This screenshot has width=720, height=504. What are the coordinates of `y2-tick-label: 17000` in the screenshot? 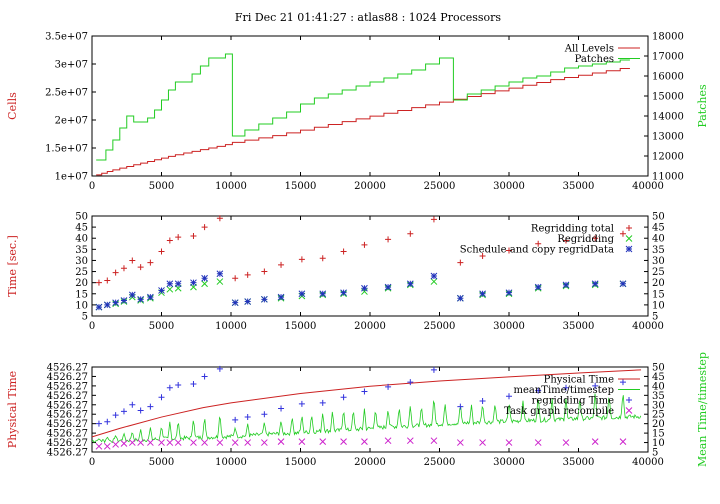 It's located at (668, 57).